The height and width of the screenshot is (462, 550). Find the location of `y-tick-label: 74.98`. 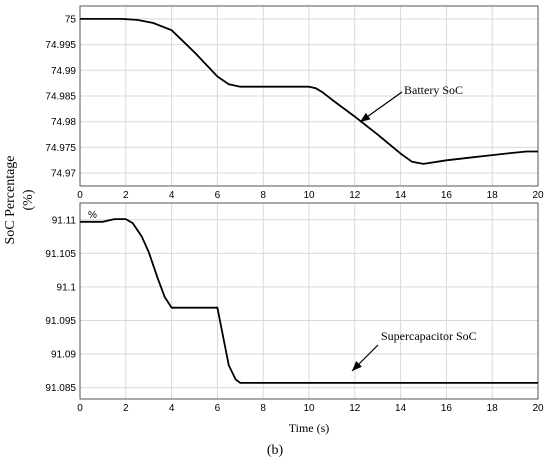

y-tick-label: 74.98 is located at coordinates (63, 122).